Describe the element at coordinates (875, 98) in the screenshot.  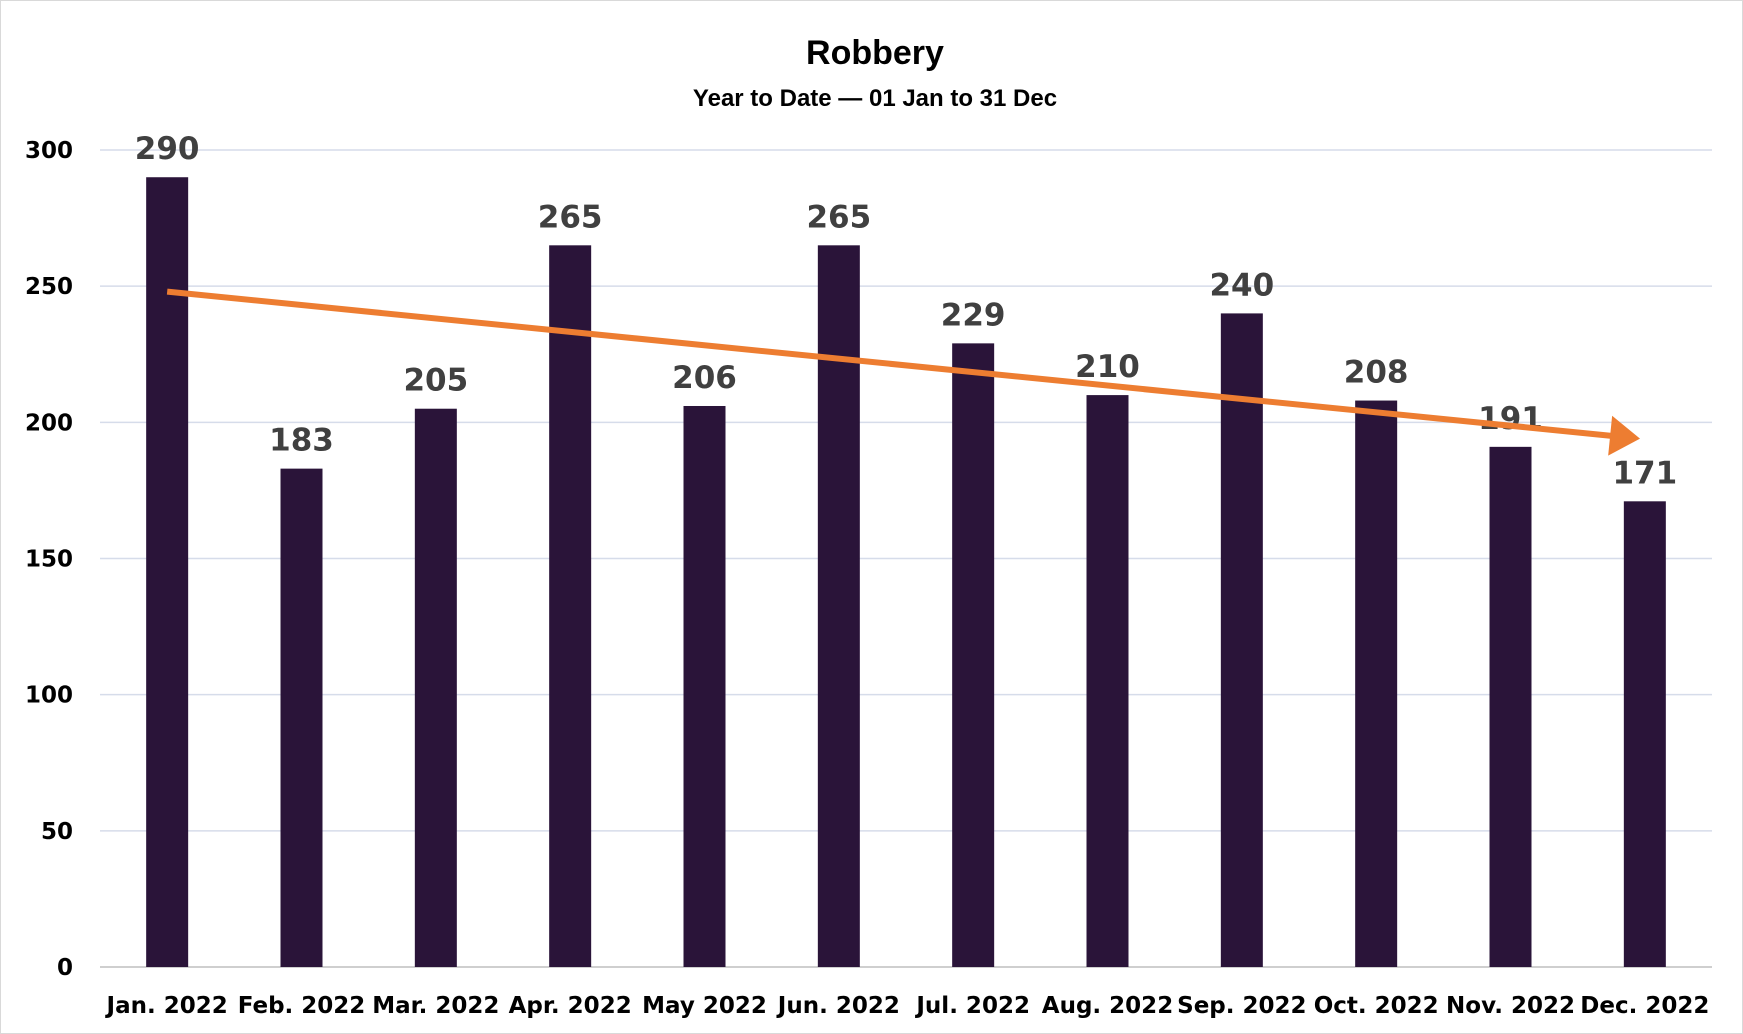
I see `chart-subtitle: Year to Date — 01 Jan to 31 Dec` at that location.